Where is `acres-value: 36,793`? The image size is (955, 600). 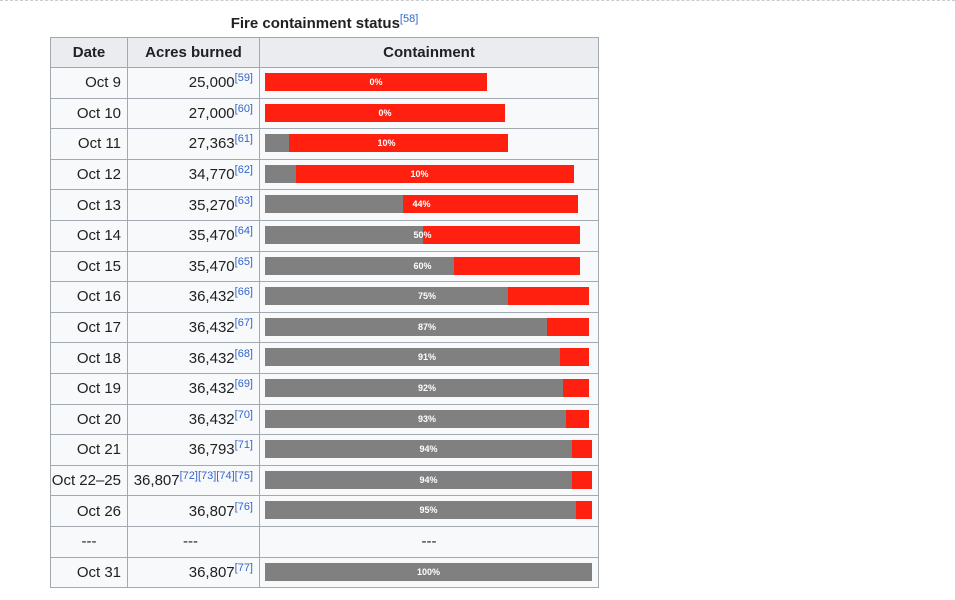
acres-value: 36,793 is located at coordinates (211, 450).